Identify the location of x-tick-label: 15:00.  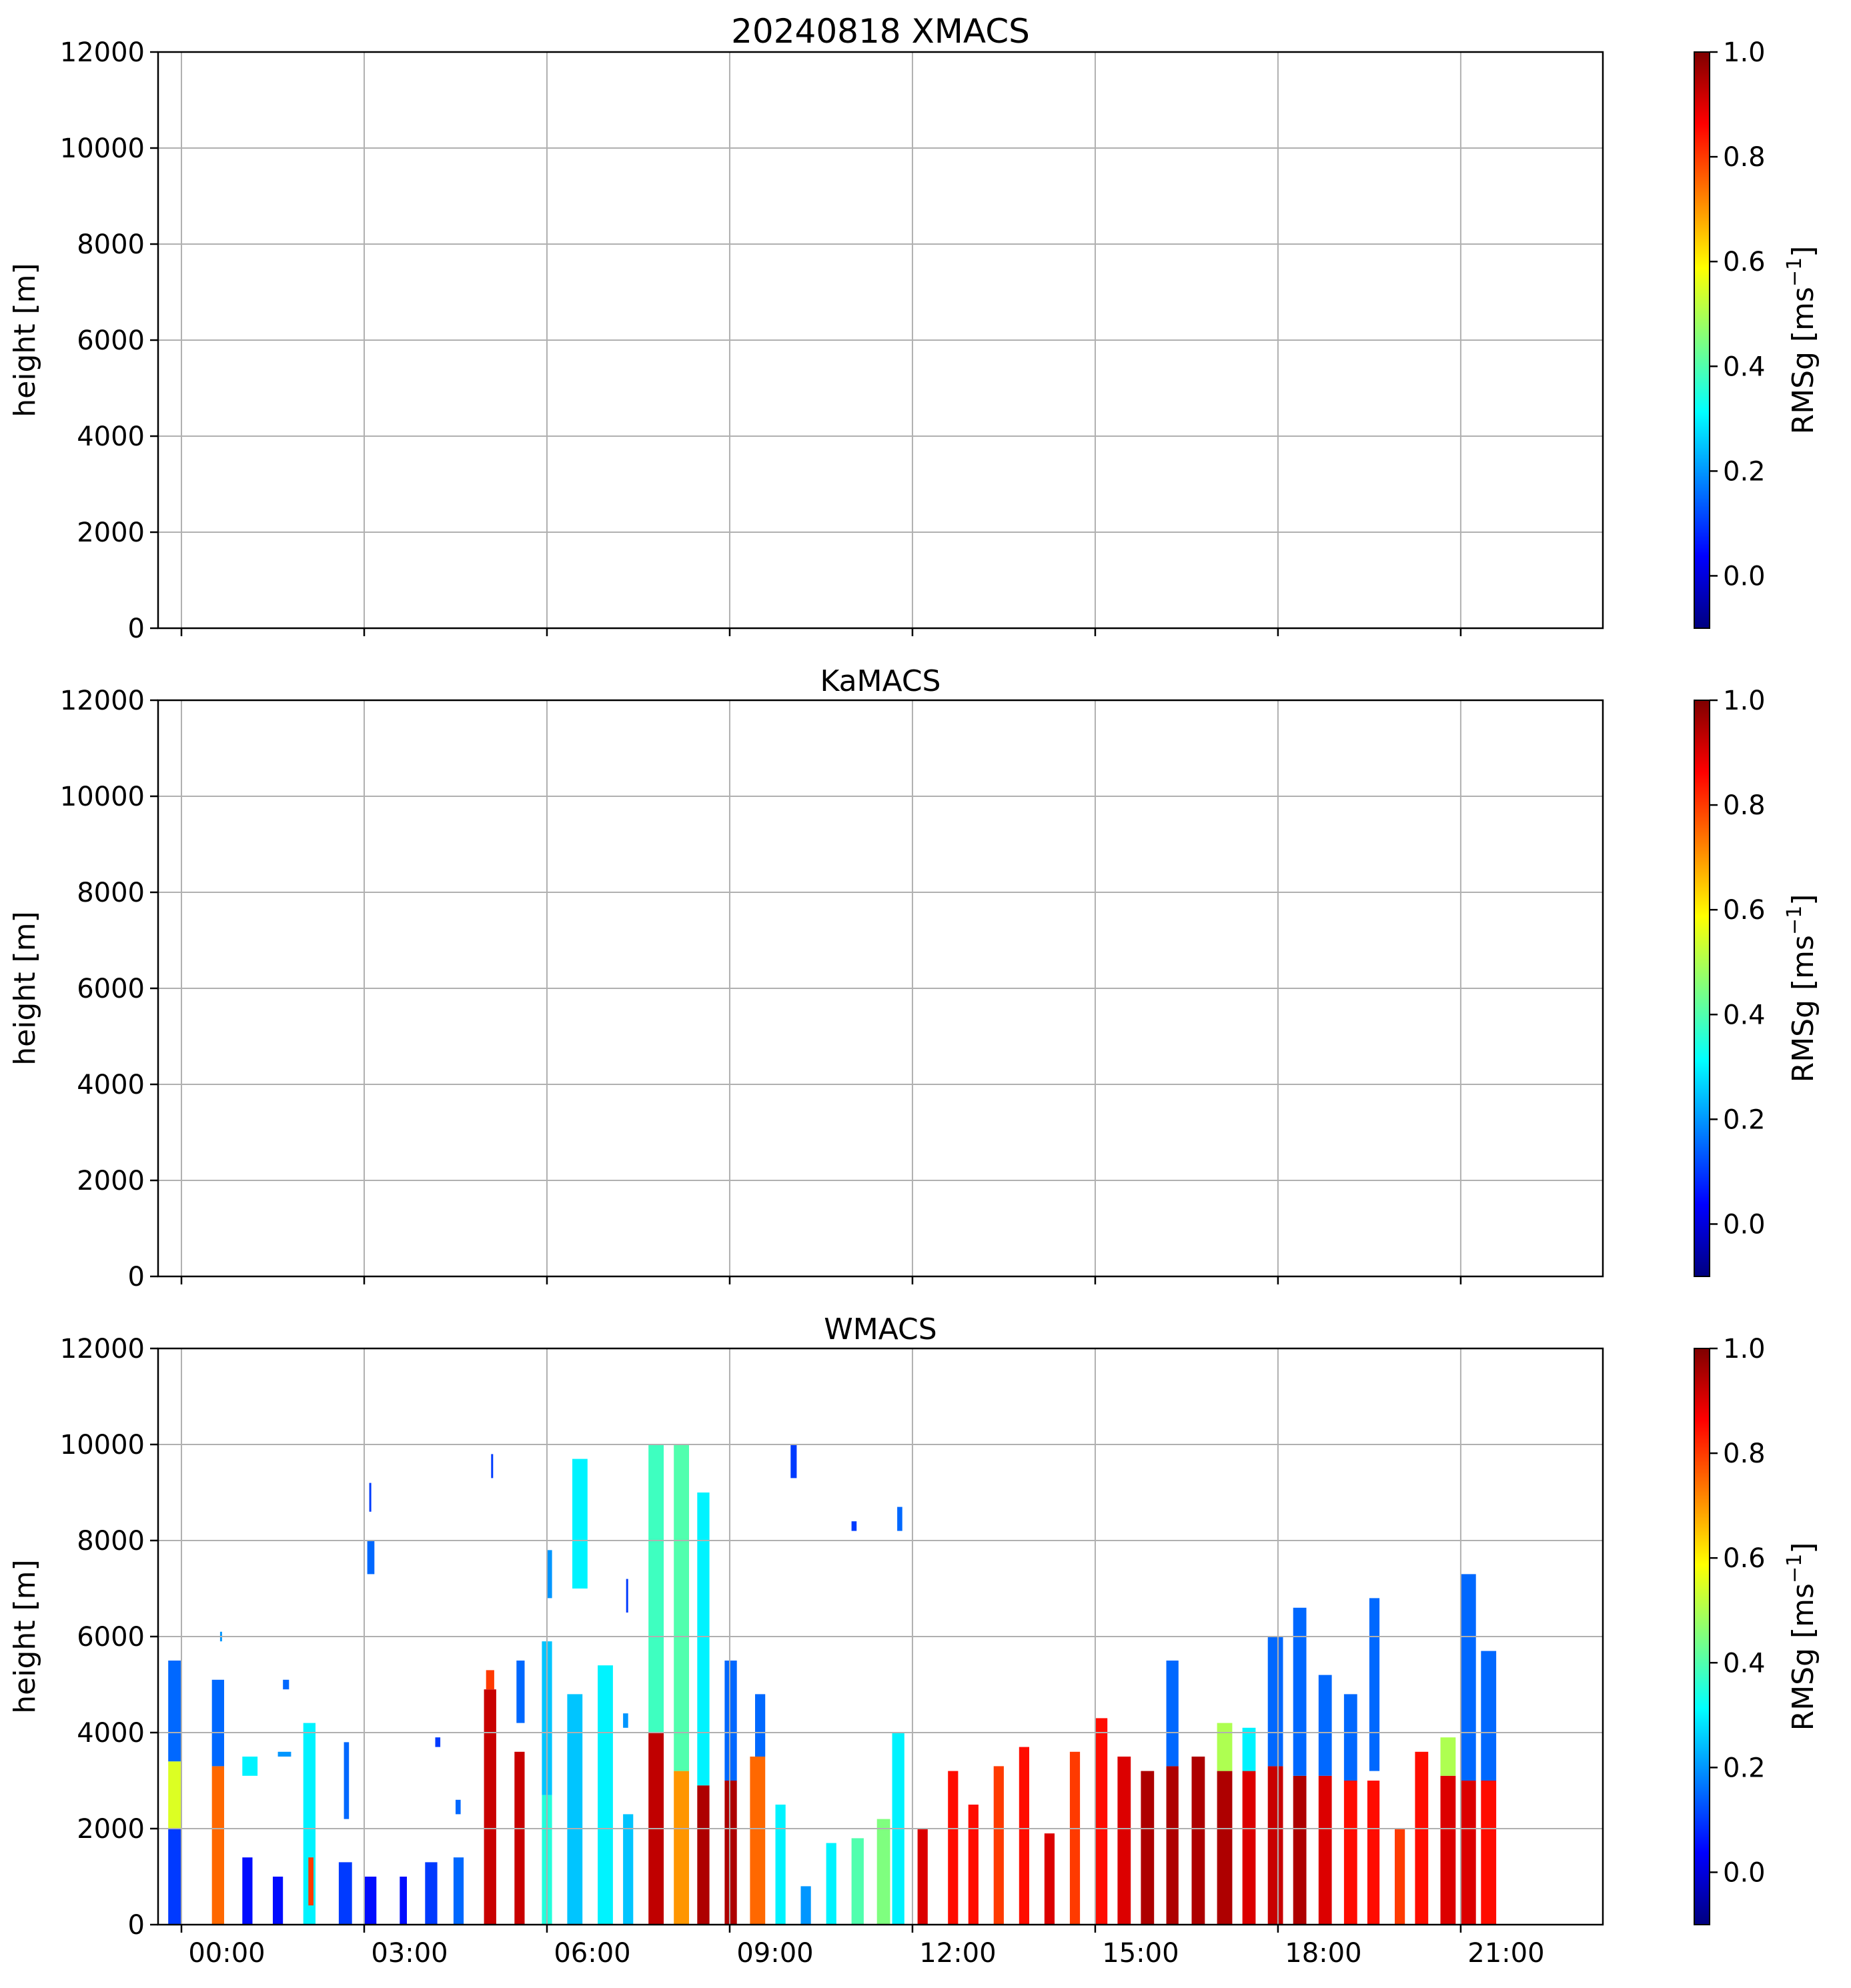
(1140, 1953).